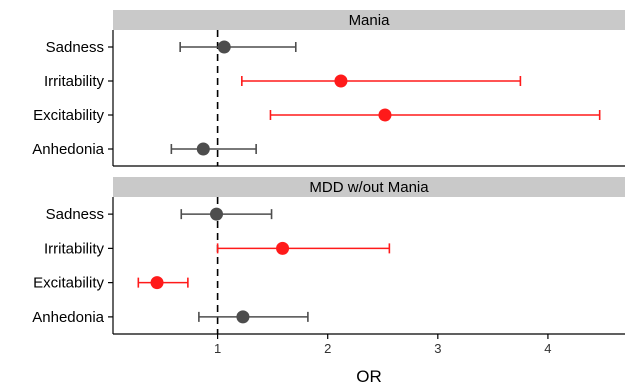 The height and width of the screenshot is (391, 627). I want to click on x-tick-label: 1, so click(217, 348).